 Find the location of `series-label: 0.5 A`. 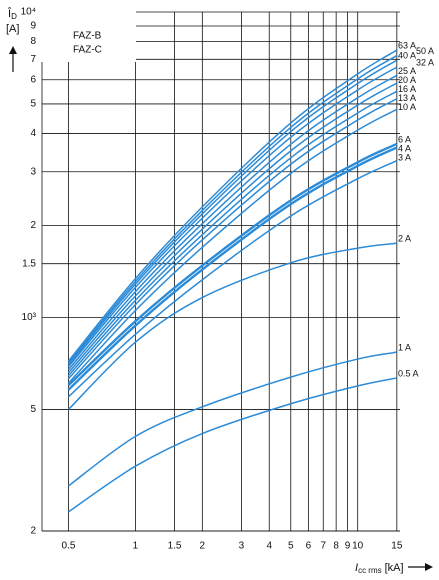

series-label: 0.5 A is located at coordinates (408, 373).